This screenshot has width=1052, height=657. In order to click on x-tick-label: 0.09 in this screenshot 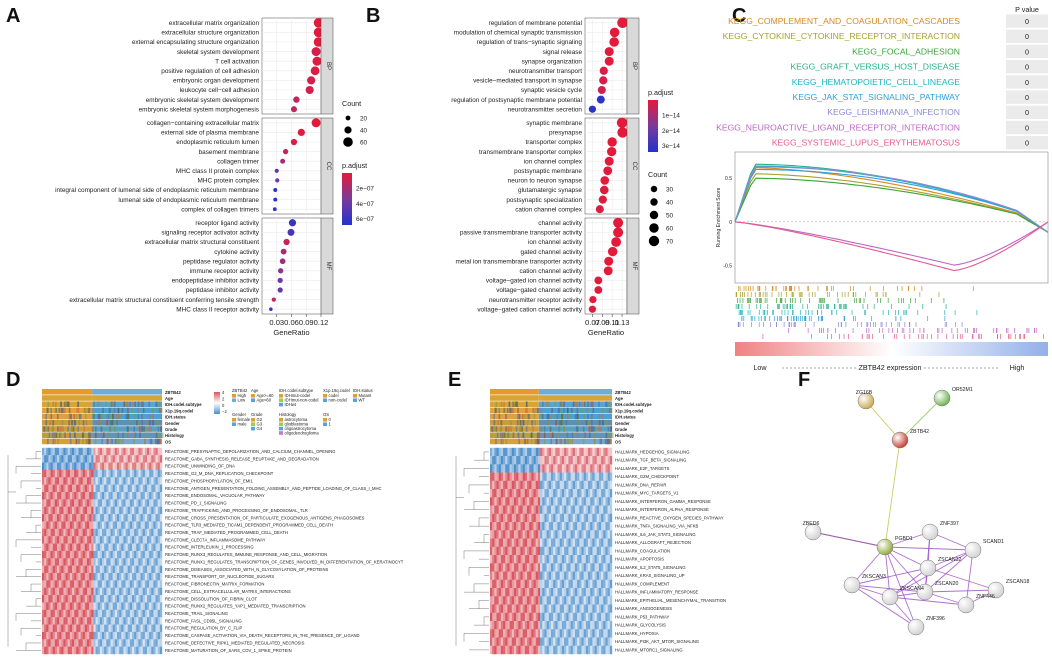, I will do `click(602, 322)`.